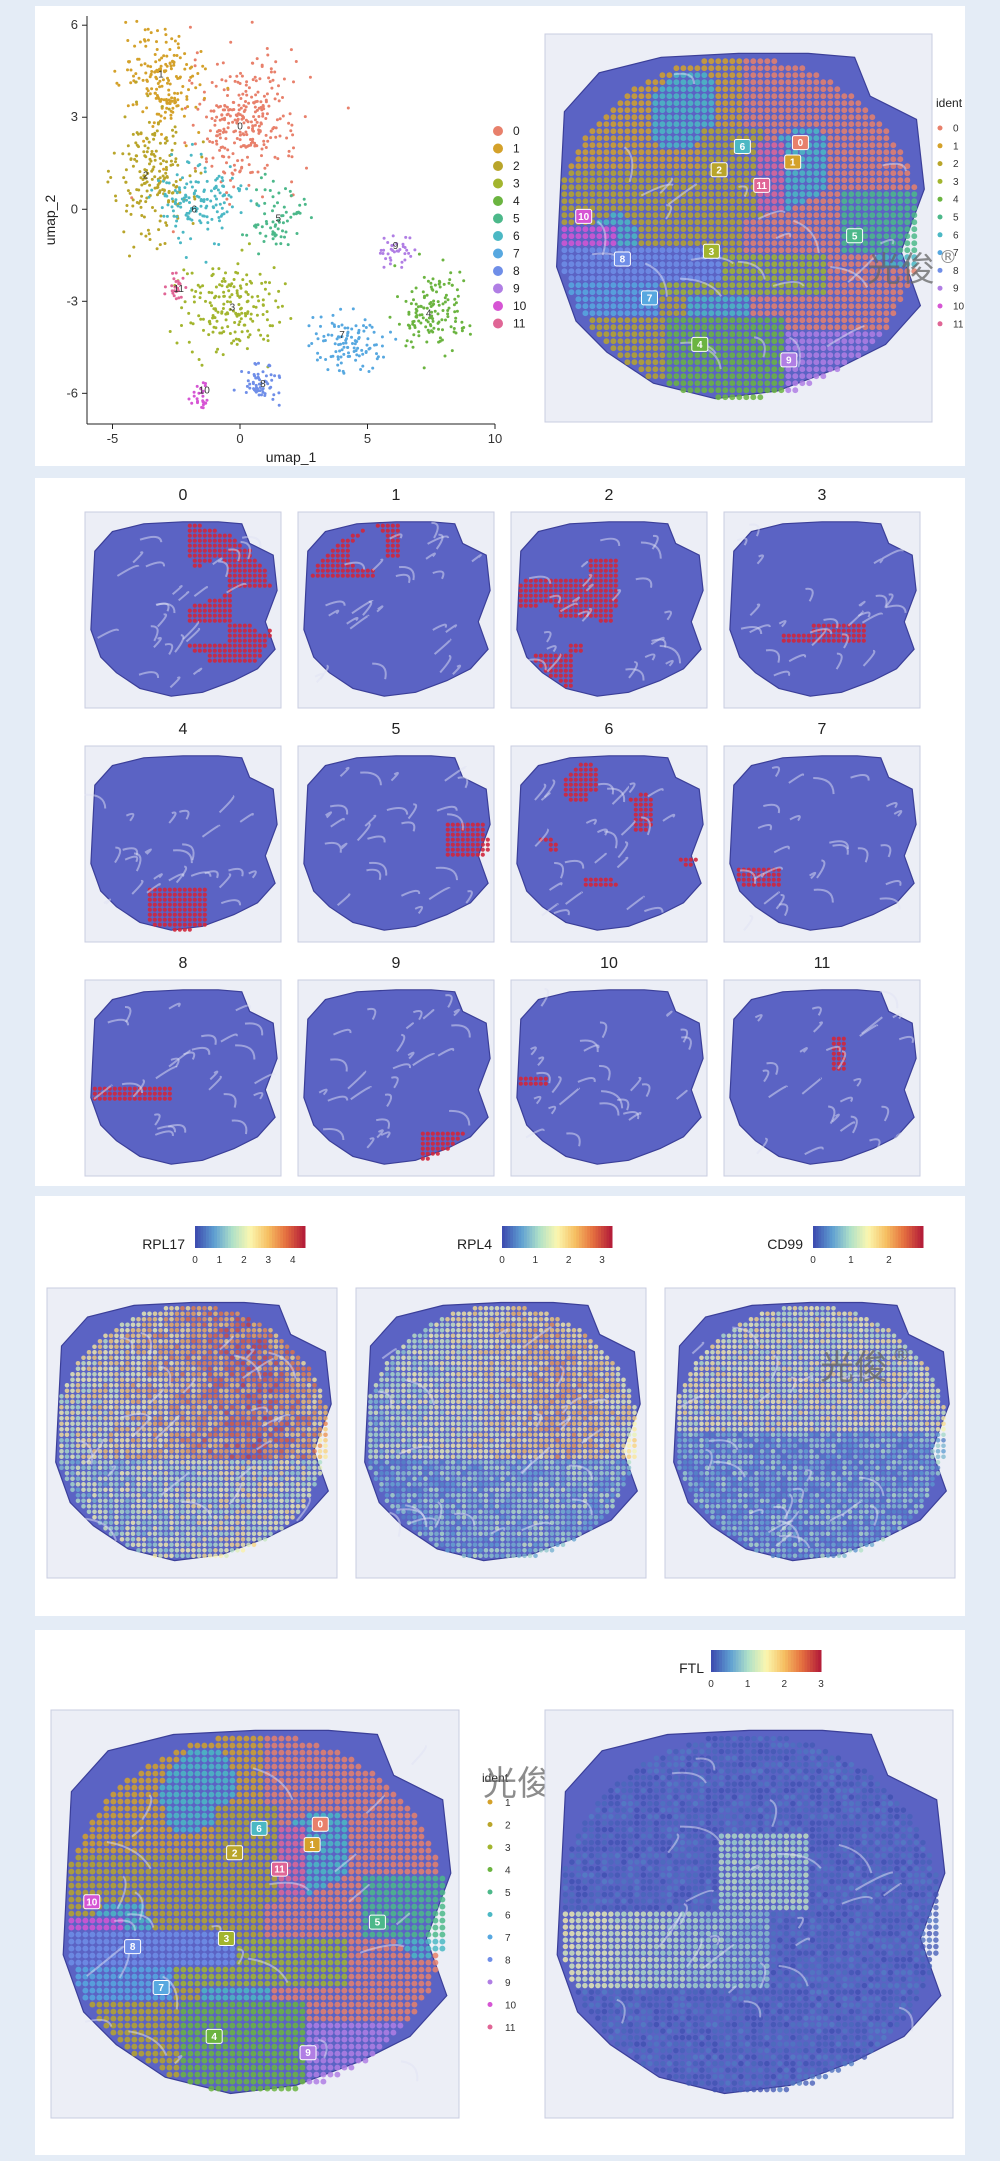  I want to click on umap-cluster-label: 6, so click(194, 209).